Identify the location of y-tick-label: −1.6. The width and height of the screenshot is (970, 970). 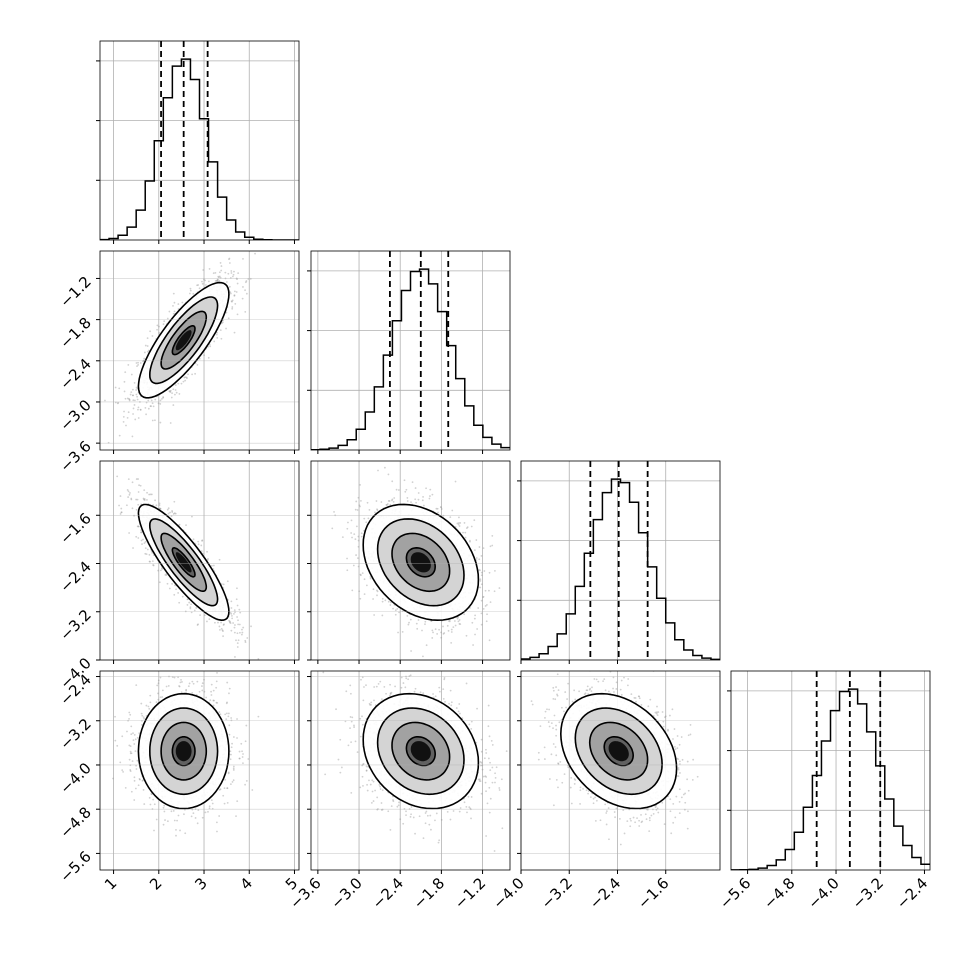
(75, 528).